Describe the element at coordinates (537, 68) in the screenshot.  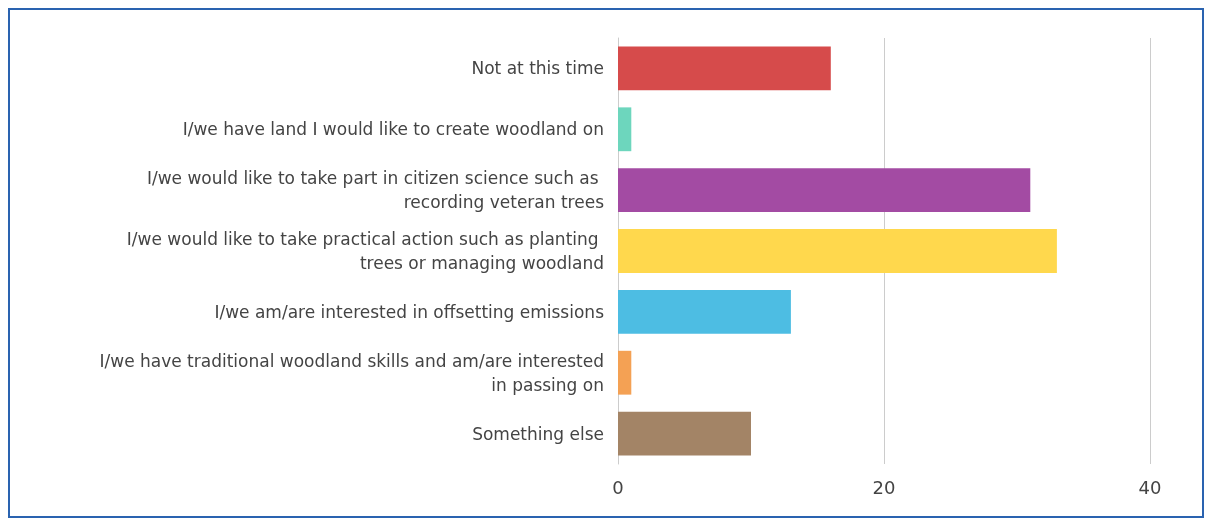
I see `y-tick-label: Not at this time` at that location.